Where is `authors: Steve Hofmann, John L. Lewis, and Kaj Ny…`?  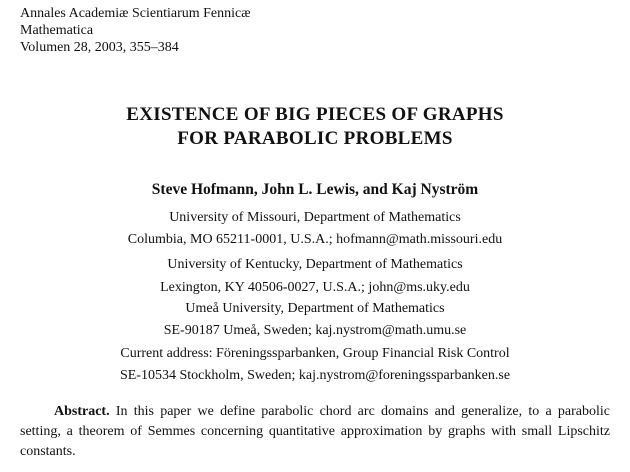
authors: Steve Hofmann, John L. Lewis, and Kaj Ny… is located at coordinates (315, 189).